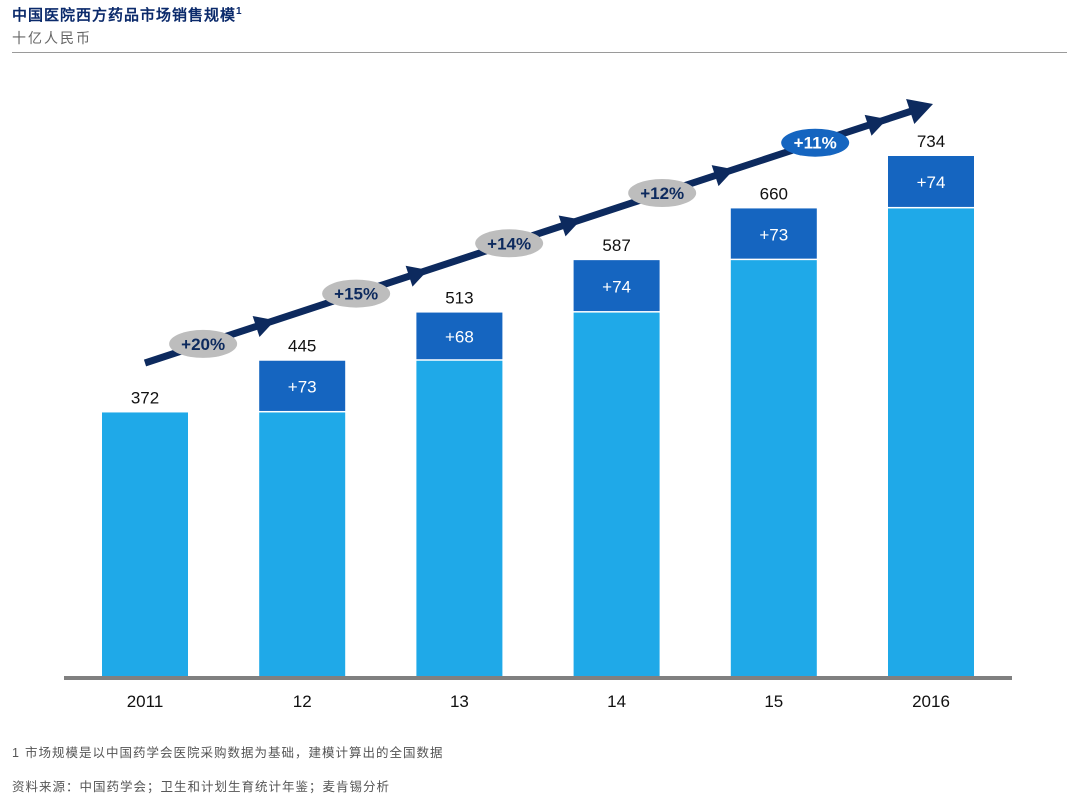  I want to click on chart-unit-label: 十亿人民币, so click(52, 39).